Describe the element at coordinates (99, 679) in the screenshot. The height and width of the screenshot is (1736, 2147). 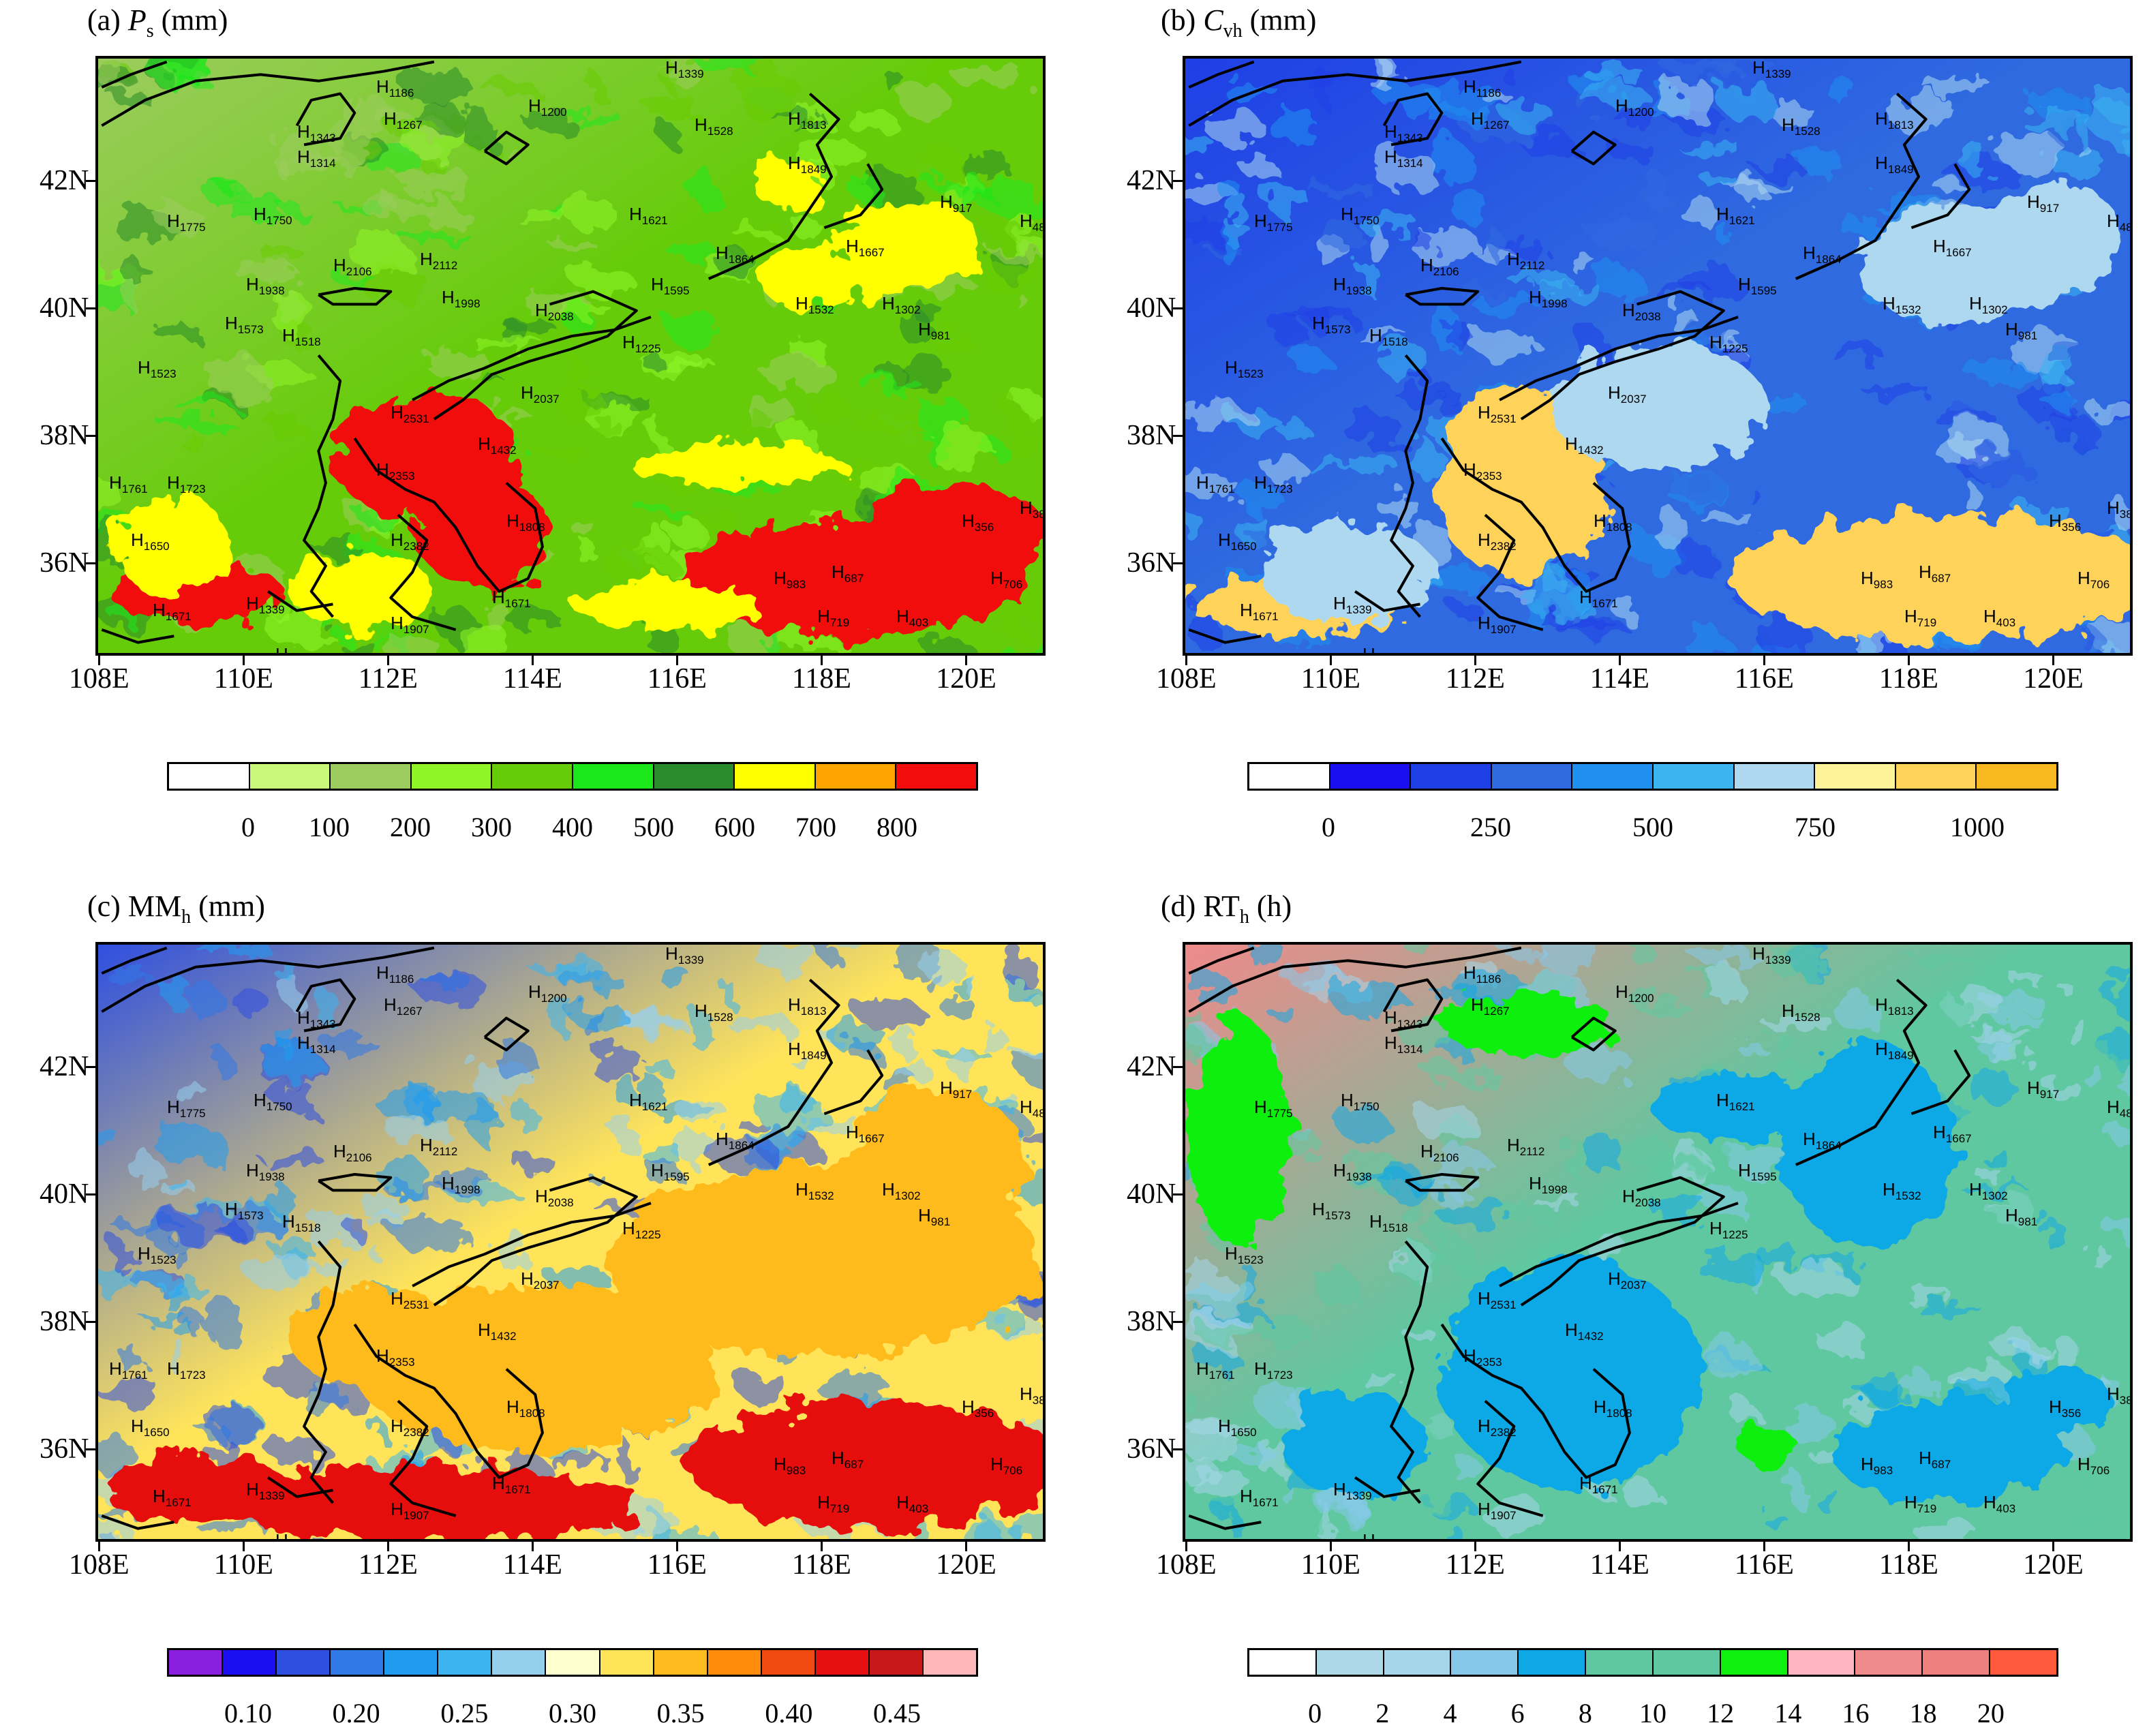
I see `x-tick-label: 108E` at that location.